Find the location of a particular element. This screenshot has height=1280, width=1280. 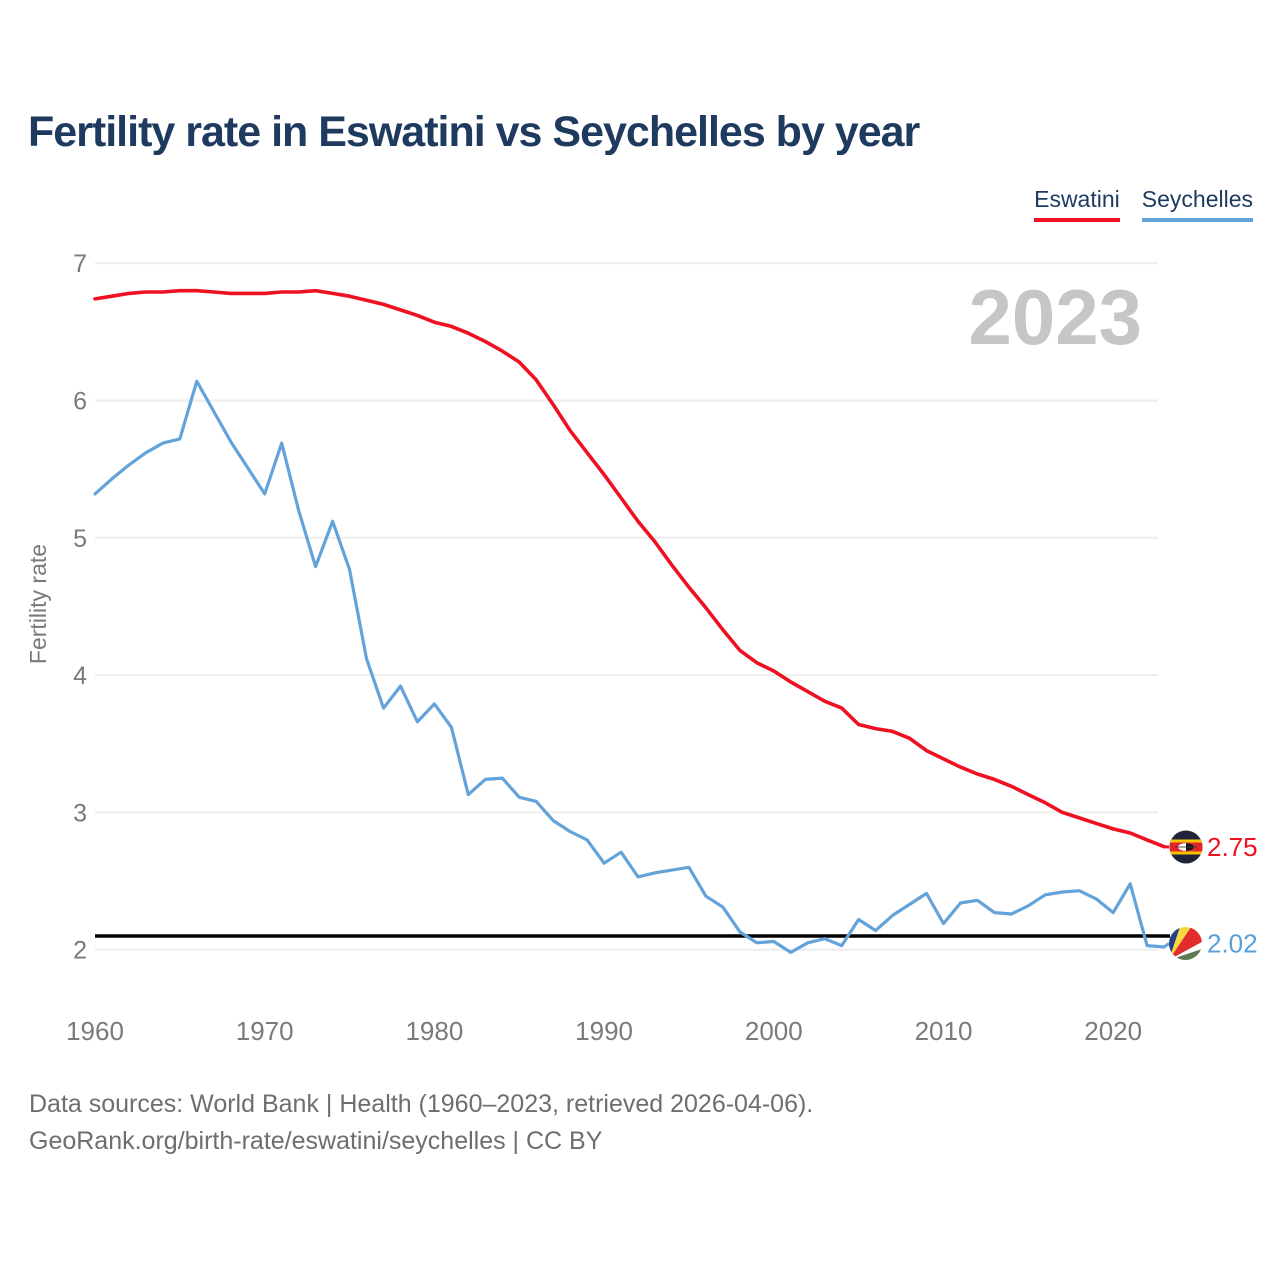

y-tick-label: 3 is located at coordinates (80, 813).